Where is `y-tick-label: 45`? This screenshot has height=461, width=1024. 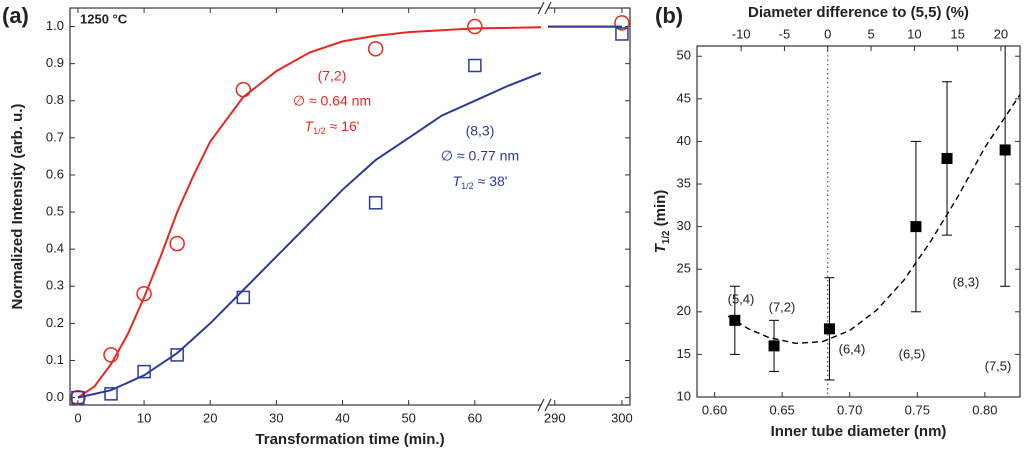
y-tick-label: 45 is located at coordinates (684, 97).